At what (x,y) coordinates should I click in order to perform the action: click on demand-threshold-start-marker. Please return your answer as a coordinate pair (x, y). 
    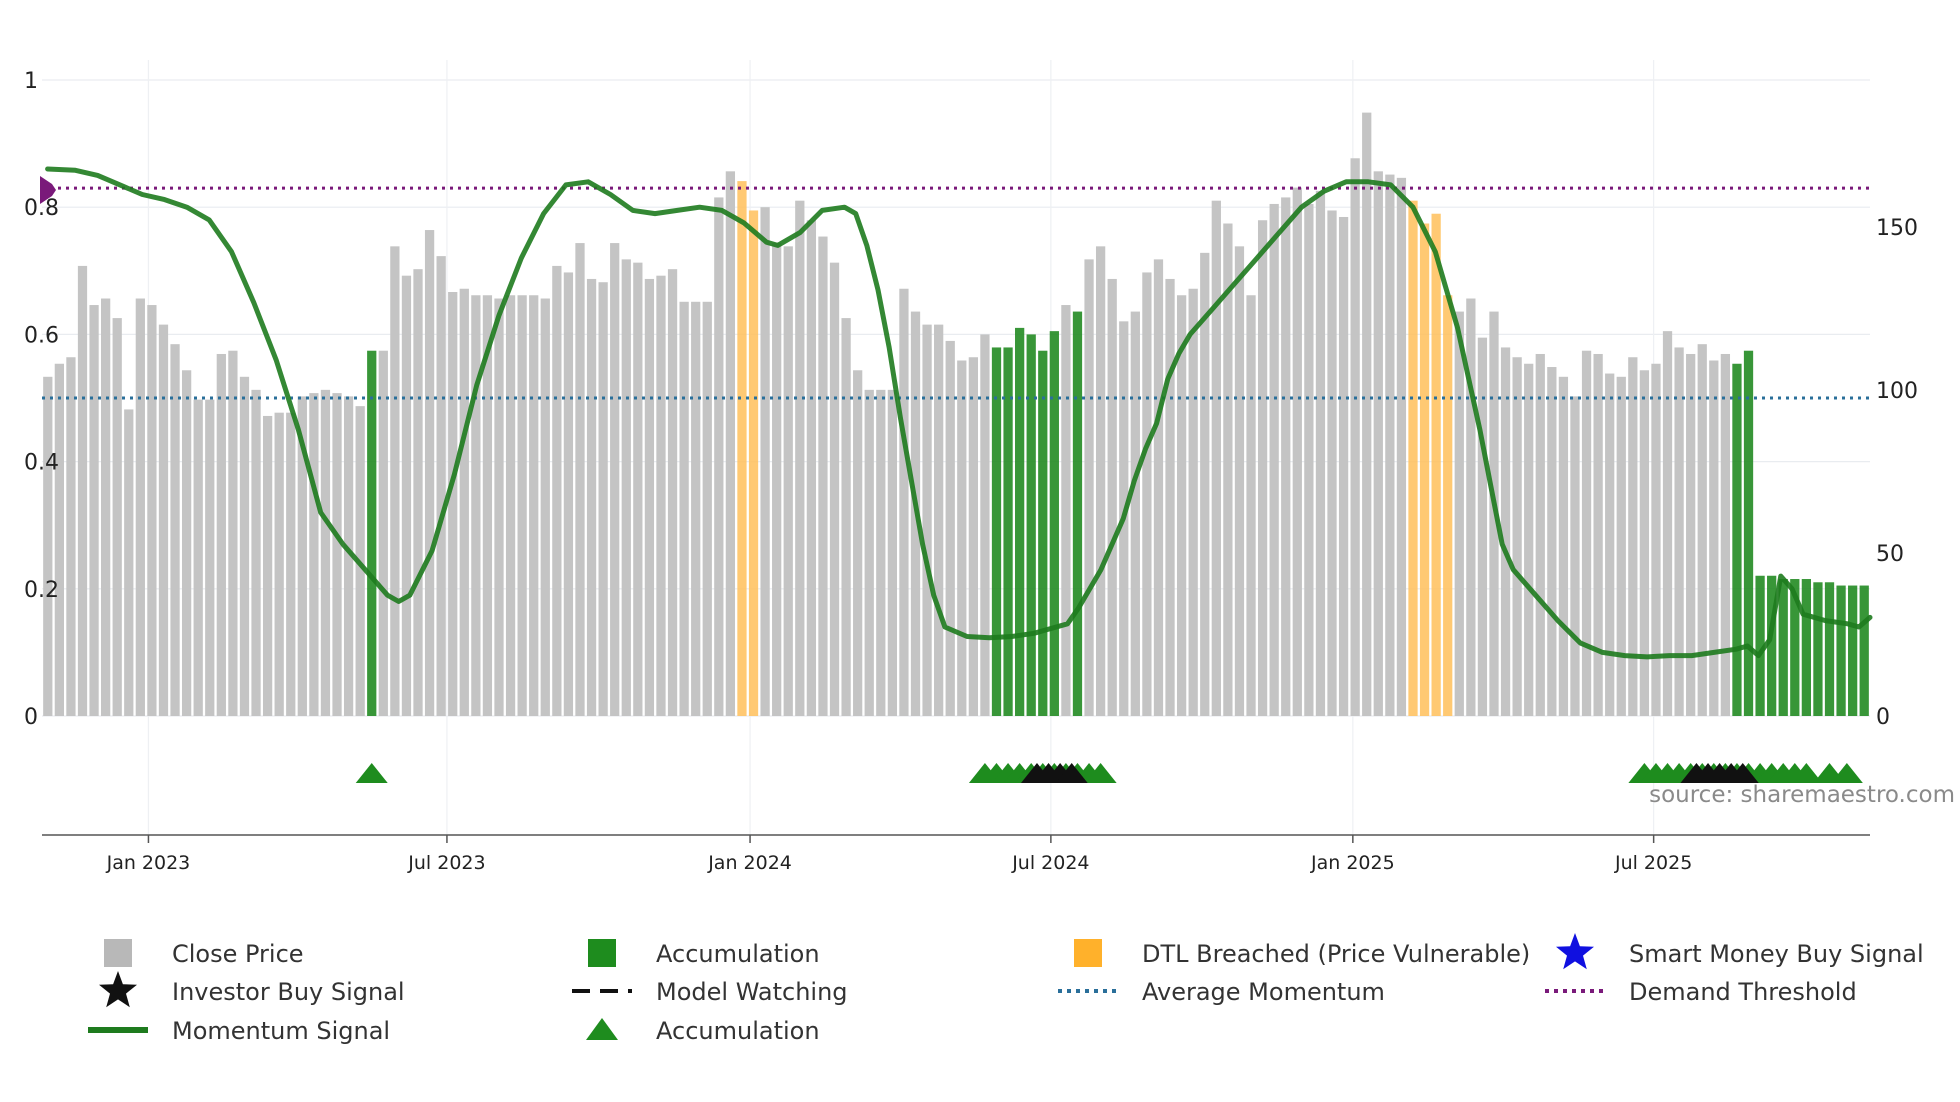
    Looking at the image, I should click on (48, 190).